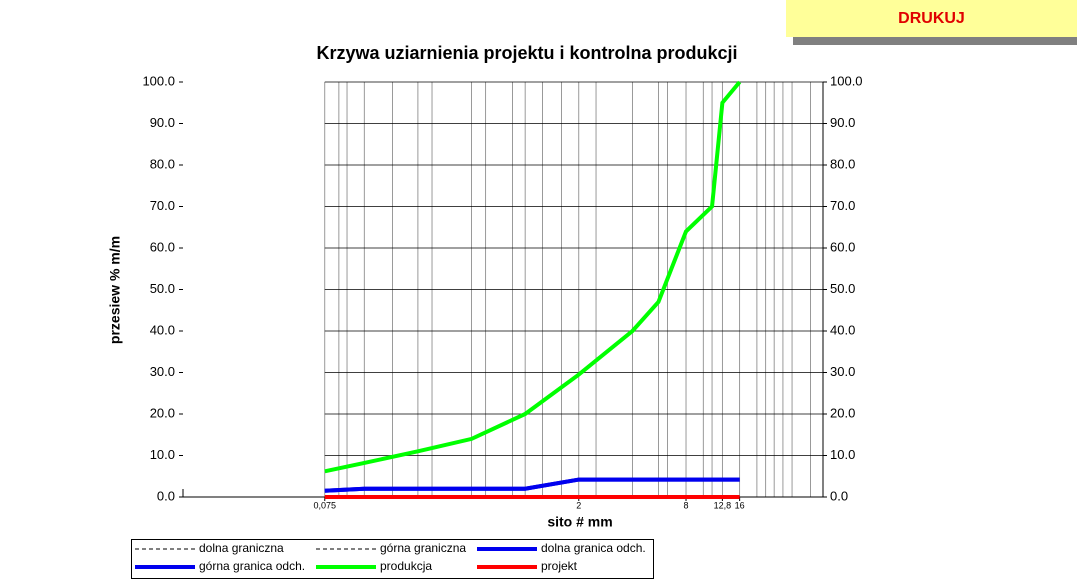 This screenshot has width=1077, height=580. What do you see at coordinates (842, 205) in the screenshot?
I see `y2-tick-label: 70.0` at bounding box center [842, 205].